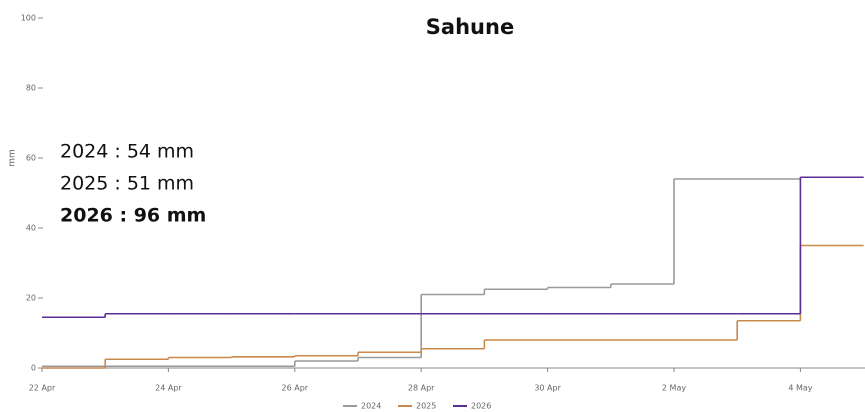 This screenshot has height=412, width=865. I want to click on x-tick-label: 2 May, so click(674, 388).